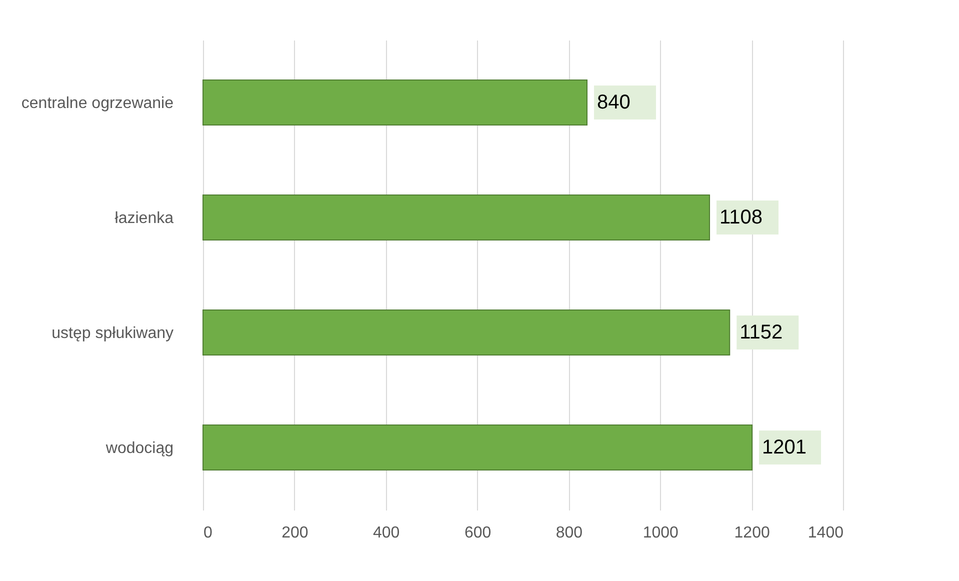 This screenshot has width=959, height=581. I want to click on x-tick-label: 0, so click(208, 533).